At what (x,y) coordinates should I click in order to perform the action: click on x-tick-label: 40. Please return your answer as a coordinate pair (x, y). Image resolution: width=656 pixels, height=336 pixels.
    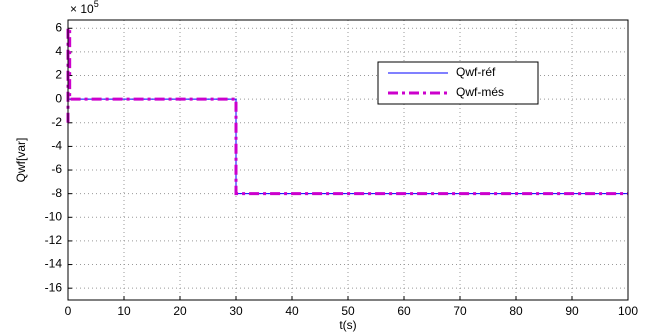
    Looking at the image, I should click on (292, 311).